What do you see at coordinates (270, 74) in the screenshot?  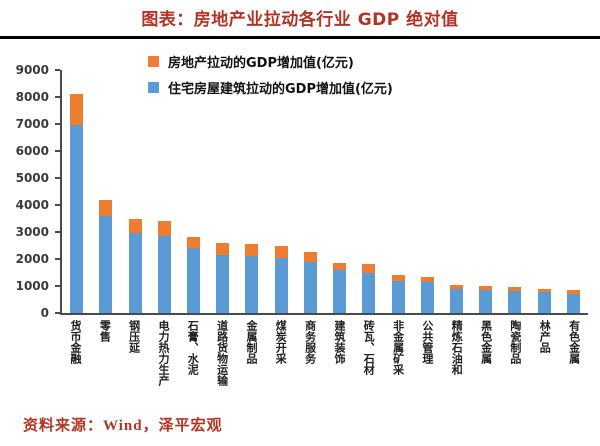 I see `chart-legend: 房地产拉动的GDP增加值(亿元) 住宅房屋建筑拉动的GDP增加值(亿元)` at bounding box center [270, 74].